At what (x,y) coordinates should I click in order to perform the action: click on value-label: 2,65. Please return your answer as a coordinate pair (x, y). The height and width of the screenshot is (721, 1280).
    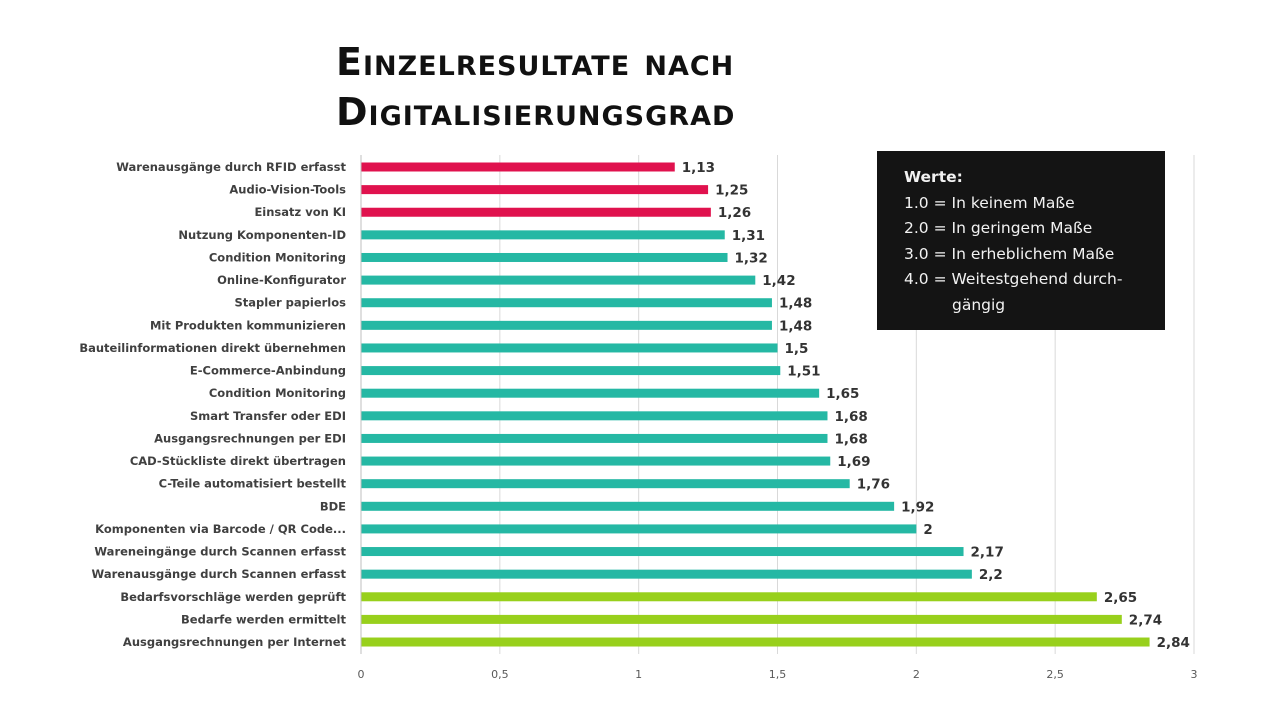
    Looking at the image, I should click on (1120, 598).